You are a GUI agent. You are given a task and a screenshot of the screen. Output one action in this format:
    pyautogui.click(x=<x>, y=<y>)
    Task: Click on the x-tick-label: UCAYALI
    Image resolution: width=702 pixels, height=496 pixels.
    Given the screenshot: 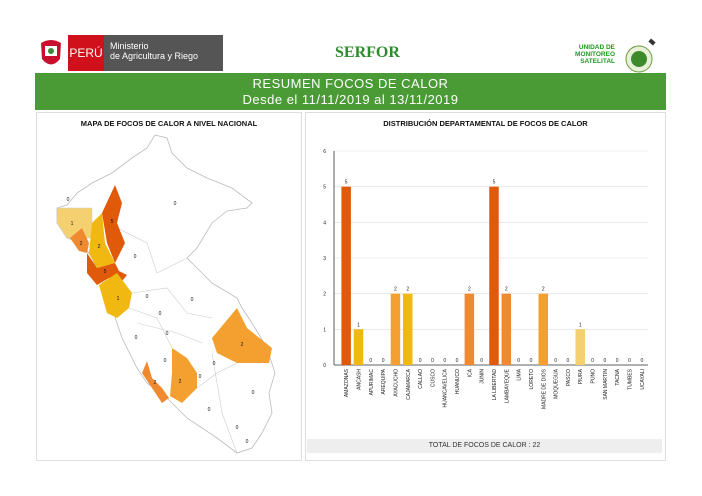 What is the action you would take?
    pyautogui.click(x=643, y=379)
    